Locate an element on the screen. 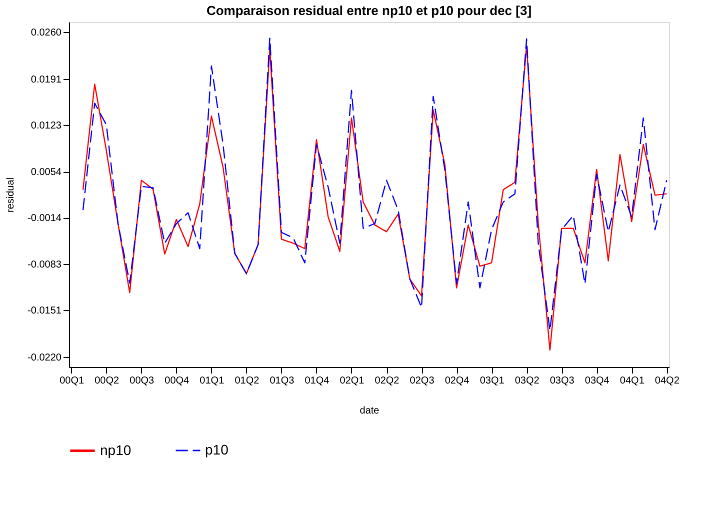  x-tick-label: 01Q3 is located at coordinates (282, 381).